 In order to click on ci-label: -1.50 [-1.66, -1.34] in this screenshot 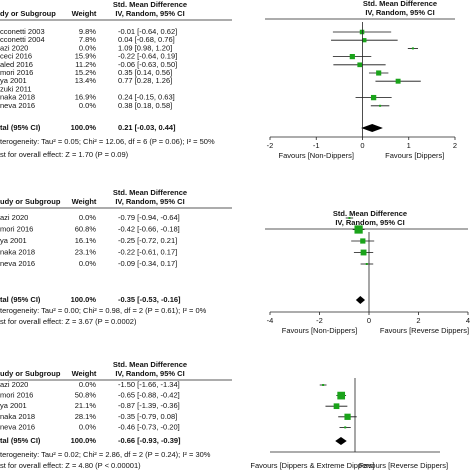, I will do `click(149, 384)`.